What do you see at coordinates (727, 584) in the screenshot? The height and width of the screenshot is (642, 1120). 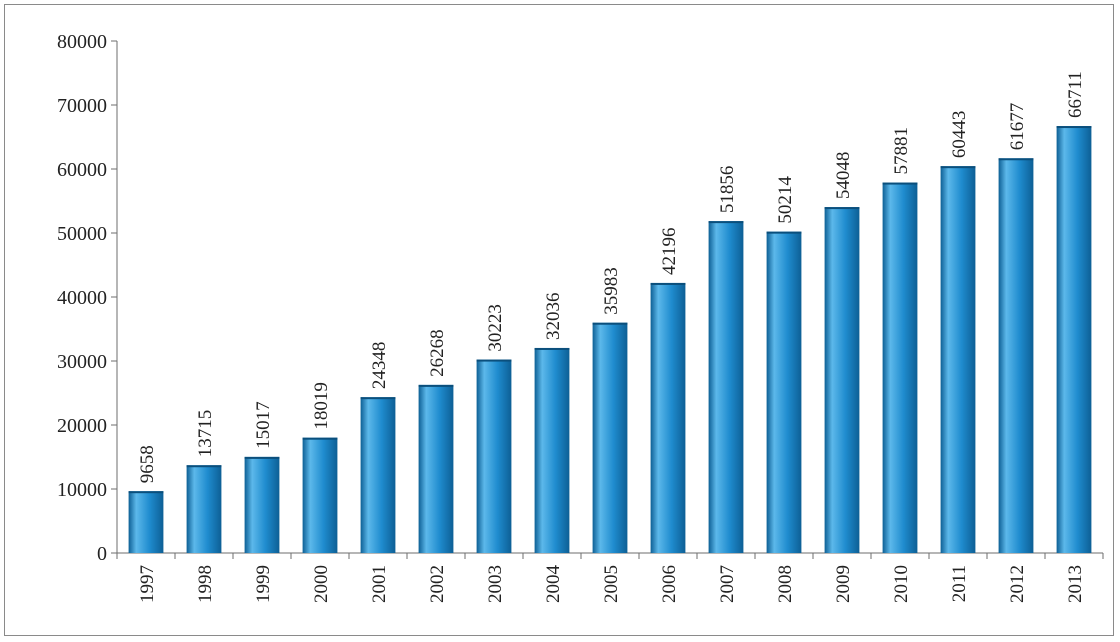 I see `x-tick-label: 2007` at bounding box center [727, 584].